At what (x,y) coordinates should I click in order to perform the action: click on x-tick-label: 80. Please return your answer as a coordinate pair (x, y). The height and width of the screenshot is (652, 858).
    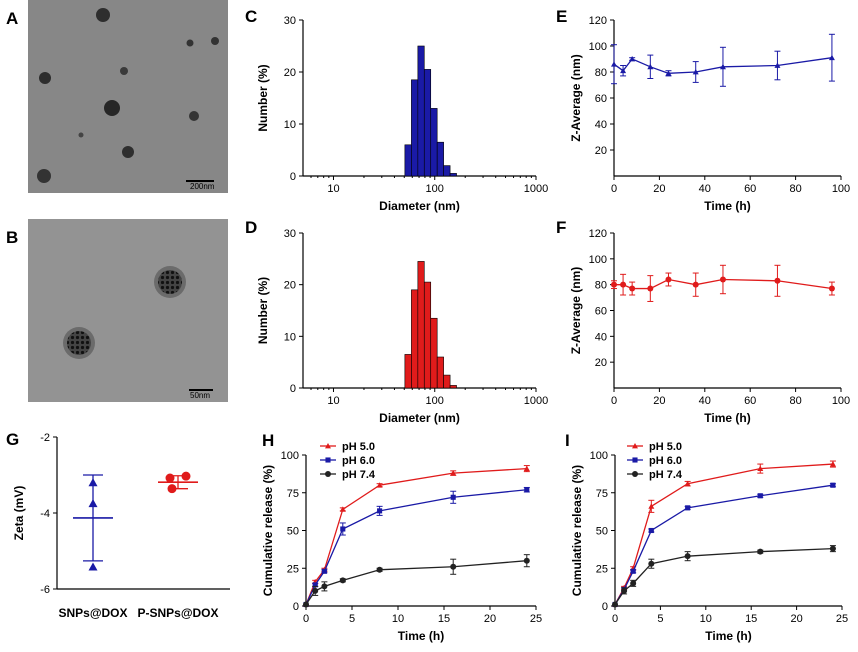
    Looking at the image, I should click on (795, 401).